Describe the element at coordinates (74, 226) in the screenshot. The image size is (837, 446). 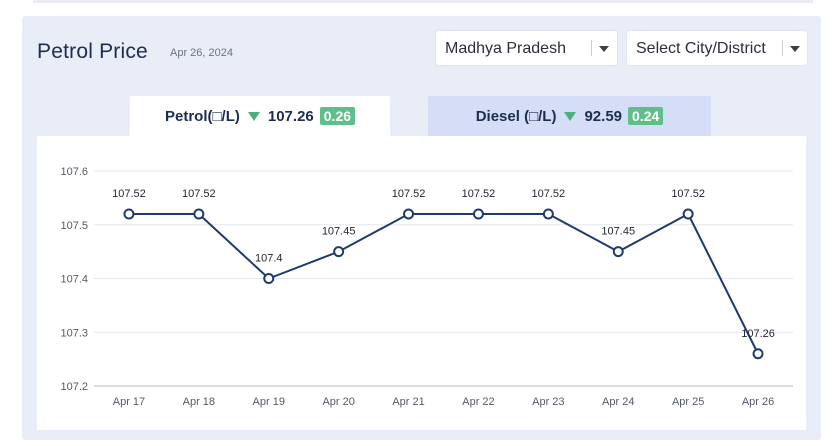
I see `y-tick-label: 107.5` at that location.